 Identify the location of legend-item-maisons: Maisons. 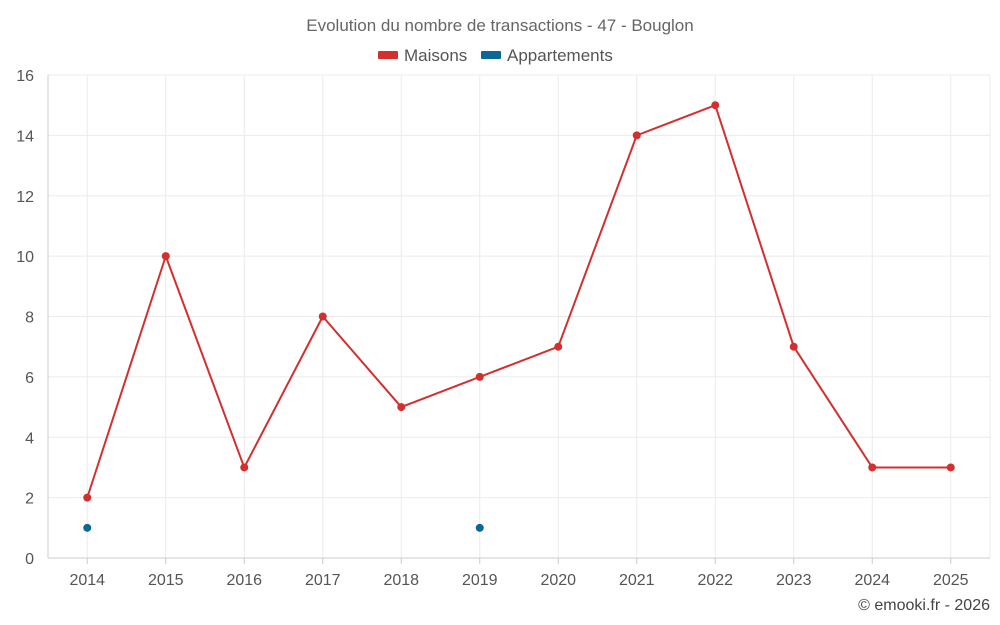
(422, 55).